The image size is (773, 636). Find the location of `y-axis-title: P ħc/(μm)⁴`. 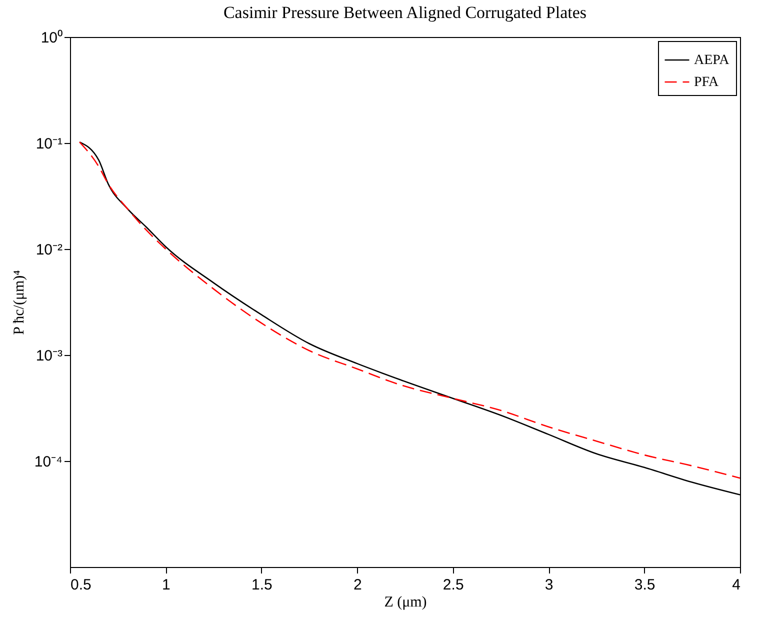

y-axis-title: P ħc/(μm)⁴ is located at coordinates (19, 302).